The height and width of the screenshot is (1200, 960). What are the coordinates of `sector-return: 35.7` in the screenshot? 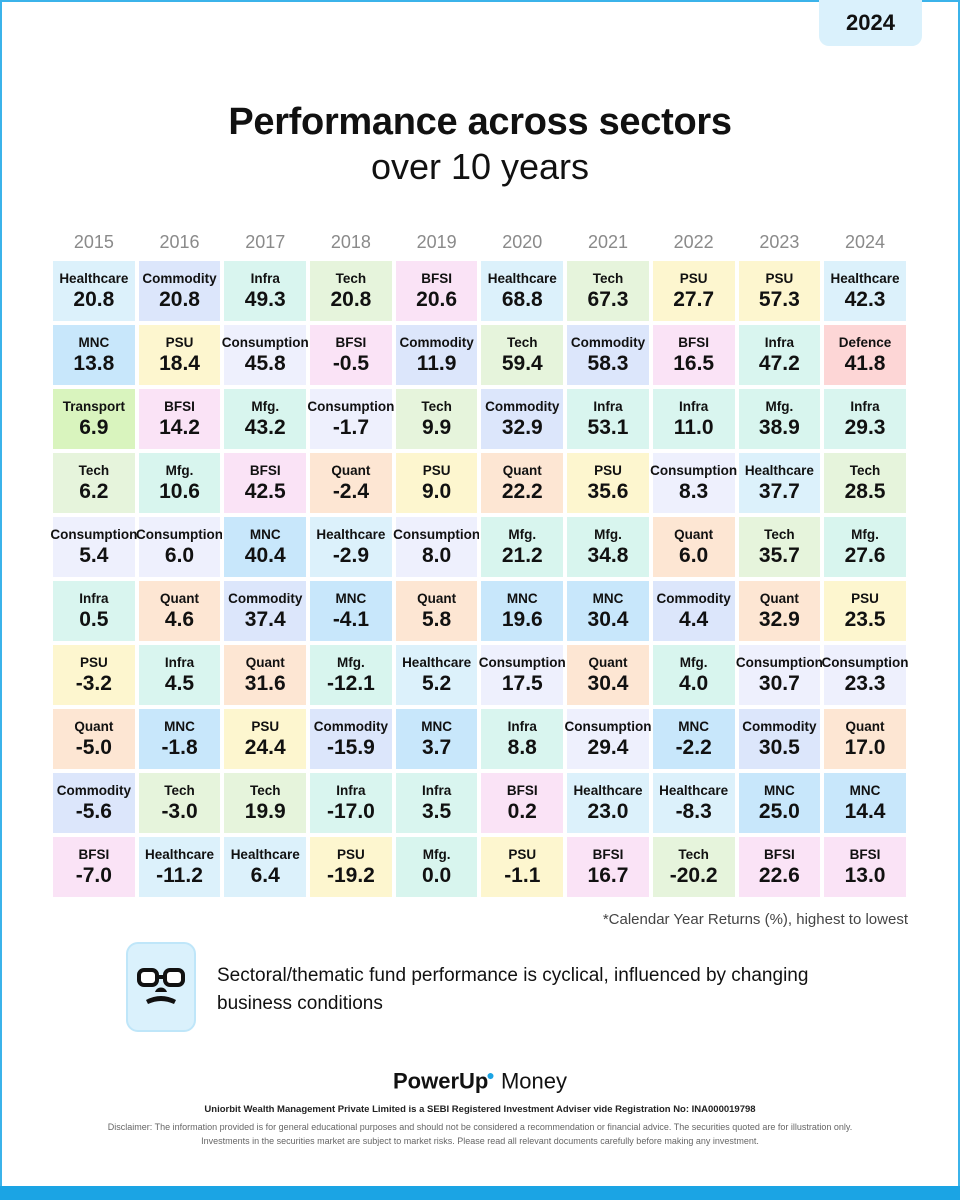 It's located at (779, 555).